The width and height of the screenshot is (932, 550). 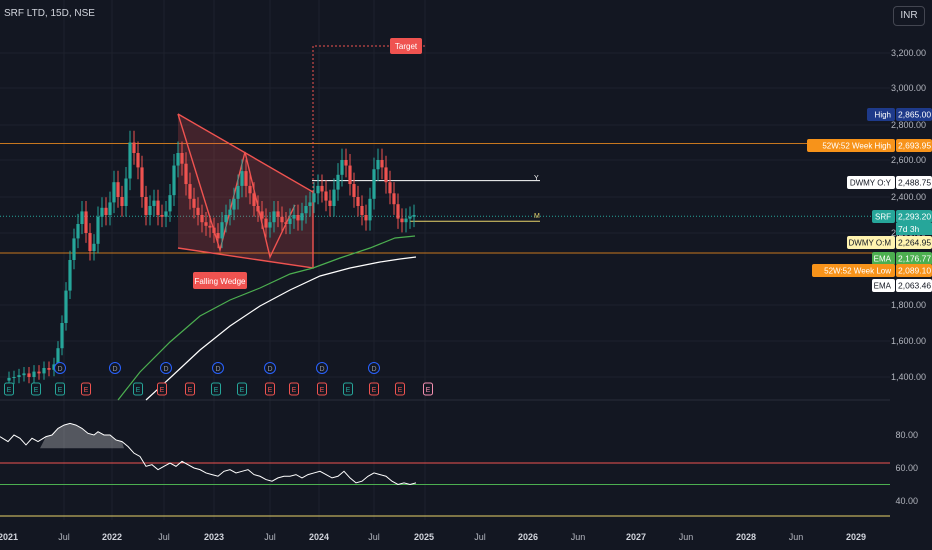 I want to click on target-projection, so click(x=368, y=156).